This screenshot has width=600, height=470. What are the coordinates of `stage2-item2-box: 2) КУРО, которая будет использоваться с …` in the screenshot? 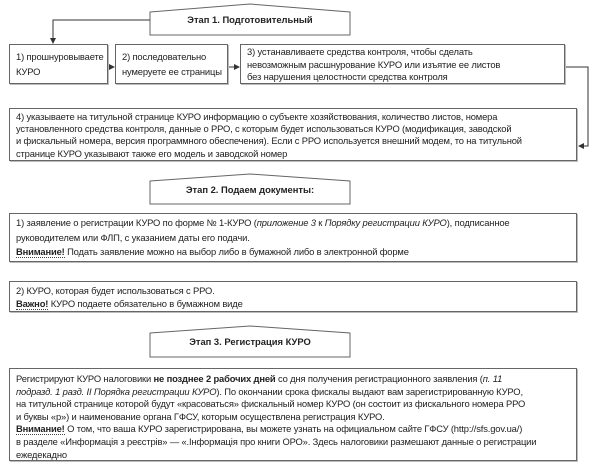 It's located at (293, 296).